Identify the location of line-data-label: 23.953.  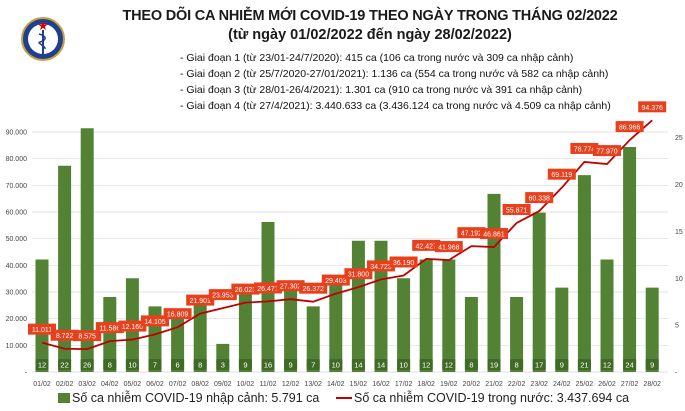
(223, 296).